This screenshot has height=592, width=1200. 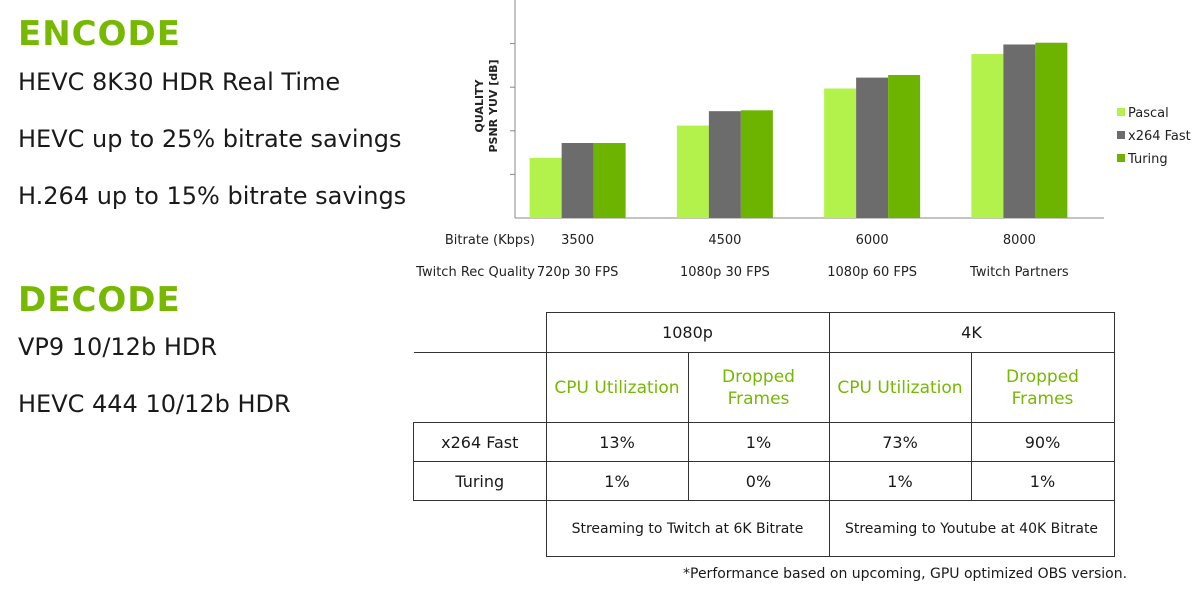 What do you see at coordinates (480, 481) in the screenshot?
I see `row-label: Turing` at bounding box center [480, 481].